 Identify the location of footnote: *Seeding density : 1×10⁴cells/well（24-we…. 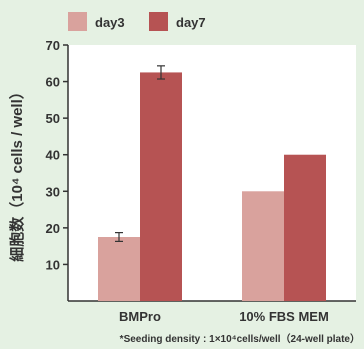
(240, 338).